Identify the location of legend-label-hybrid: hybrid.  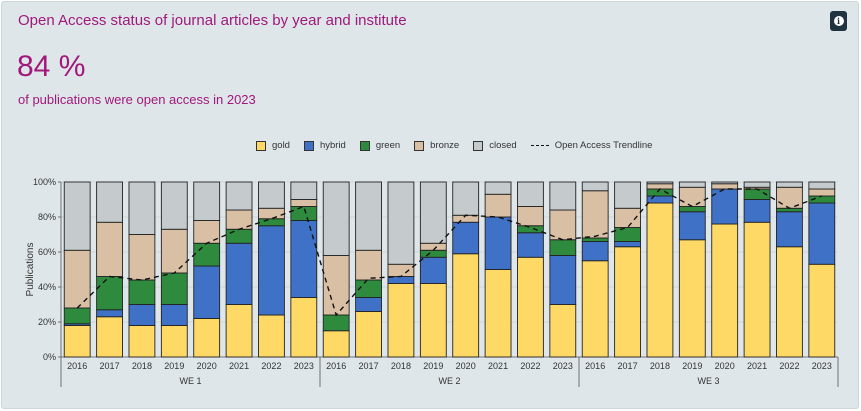
(332, 145).